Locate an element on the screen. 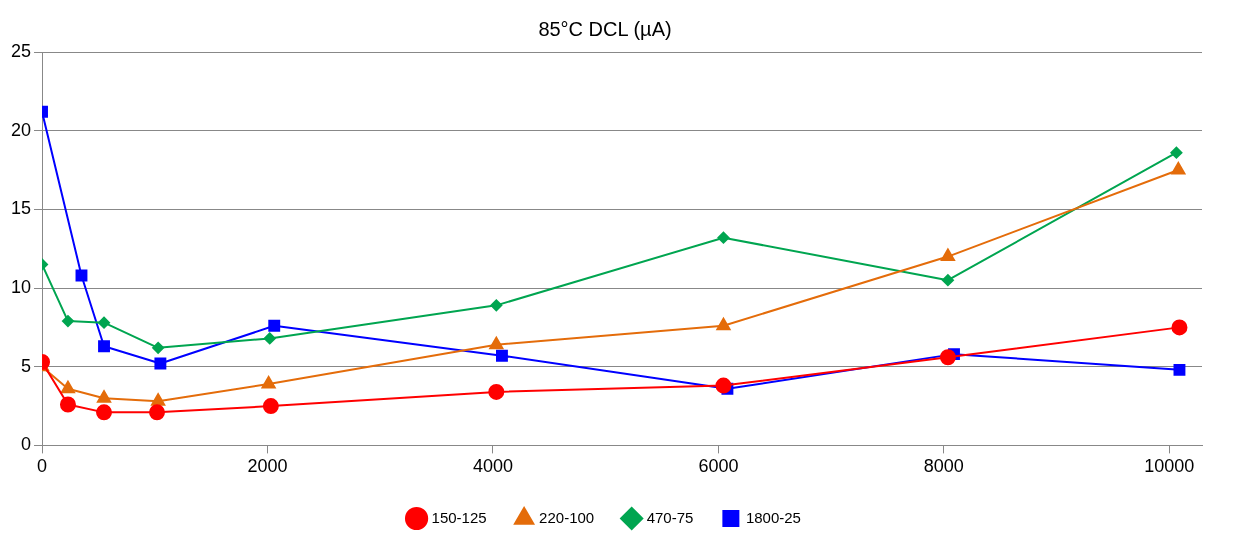  y-tick-label: 20 is located at coordinates (21, 129).